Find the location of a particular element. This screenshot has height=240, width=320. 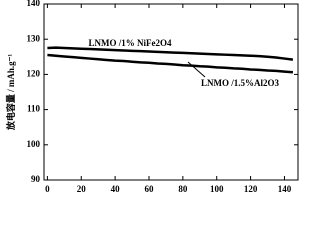

x-tick-label: 60 is located at coordinates (149, 189).